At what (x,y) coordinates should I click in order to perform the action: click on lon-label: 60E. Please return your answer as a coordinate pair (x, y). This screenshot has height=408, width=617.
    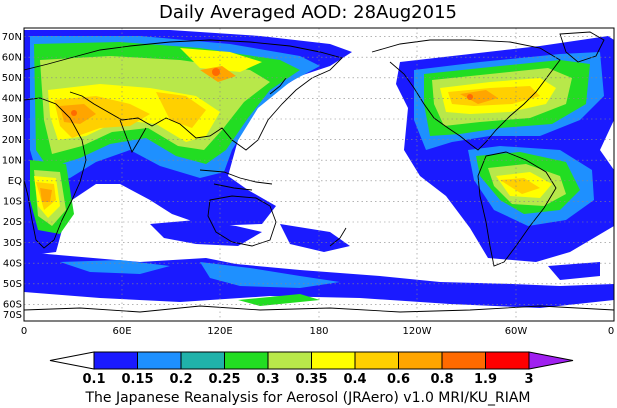
    Looking at the image, I should click on (121, 331).